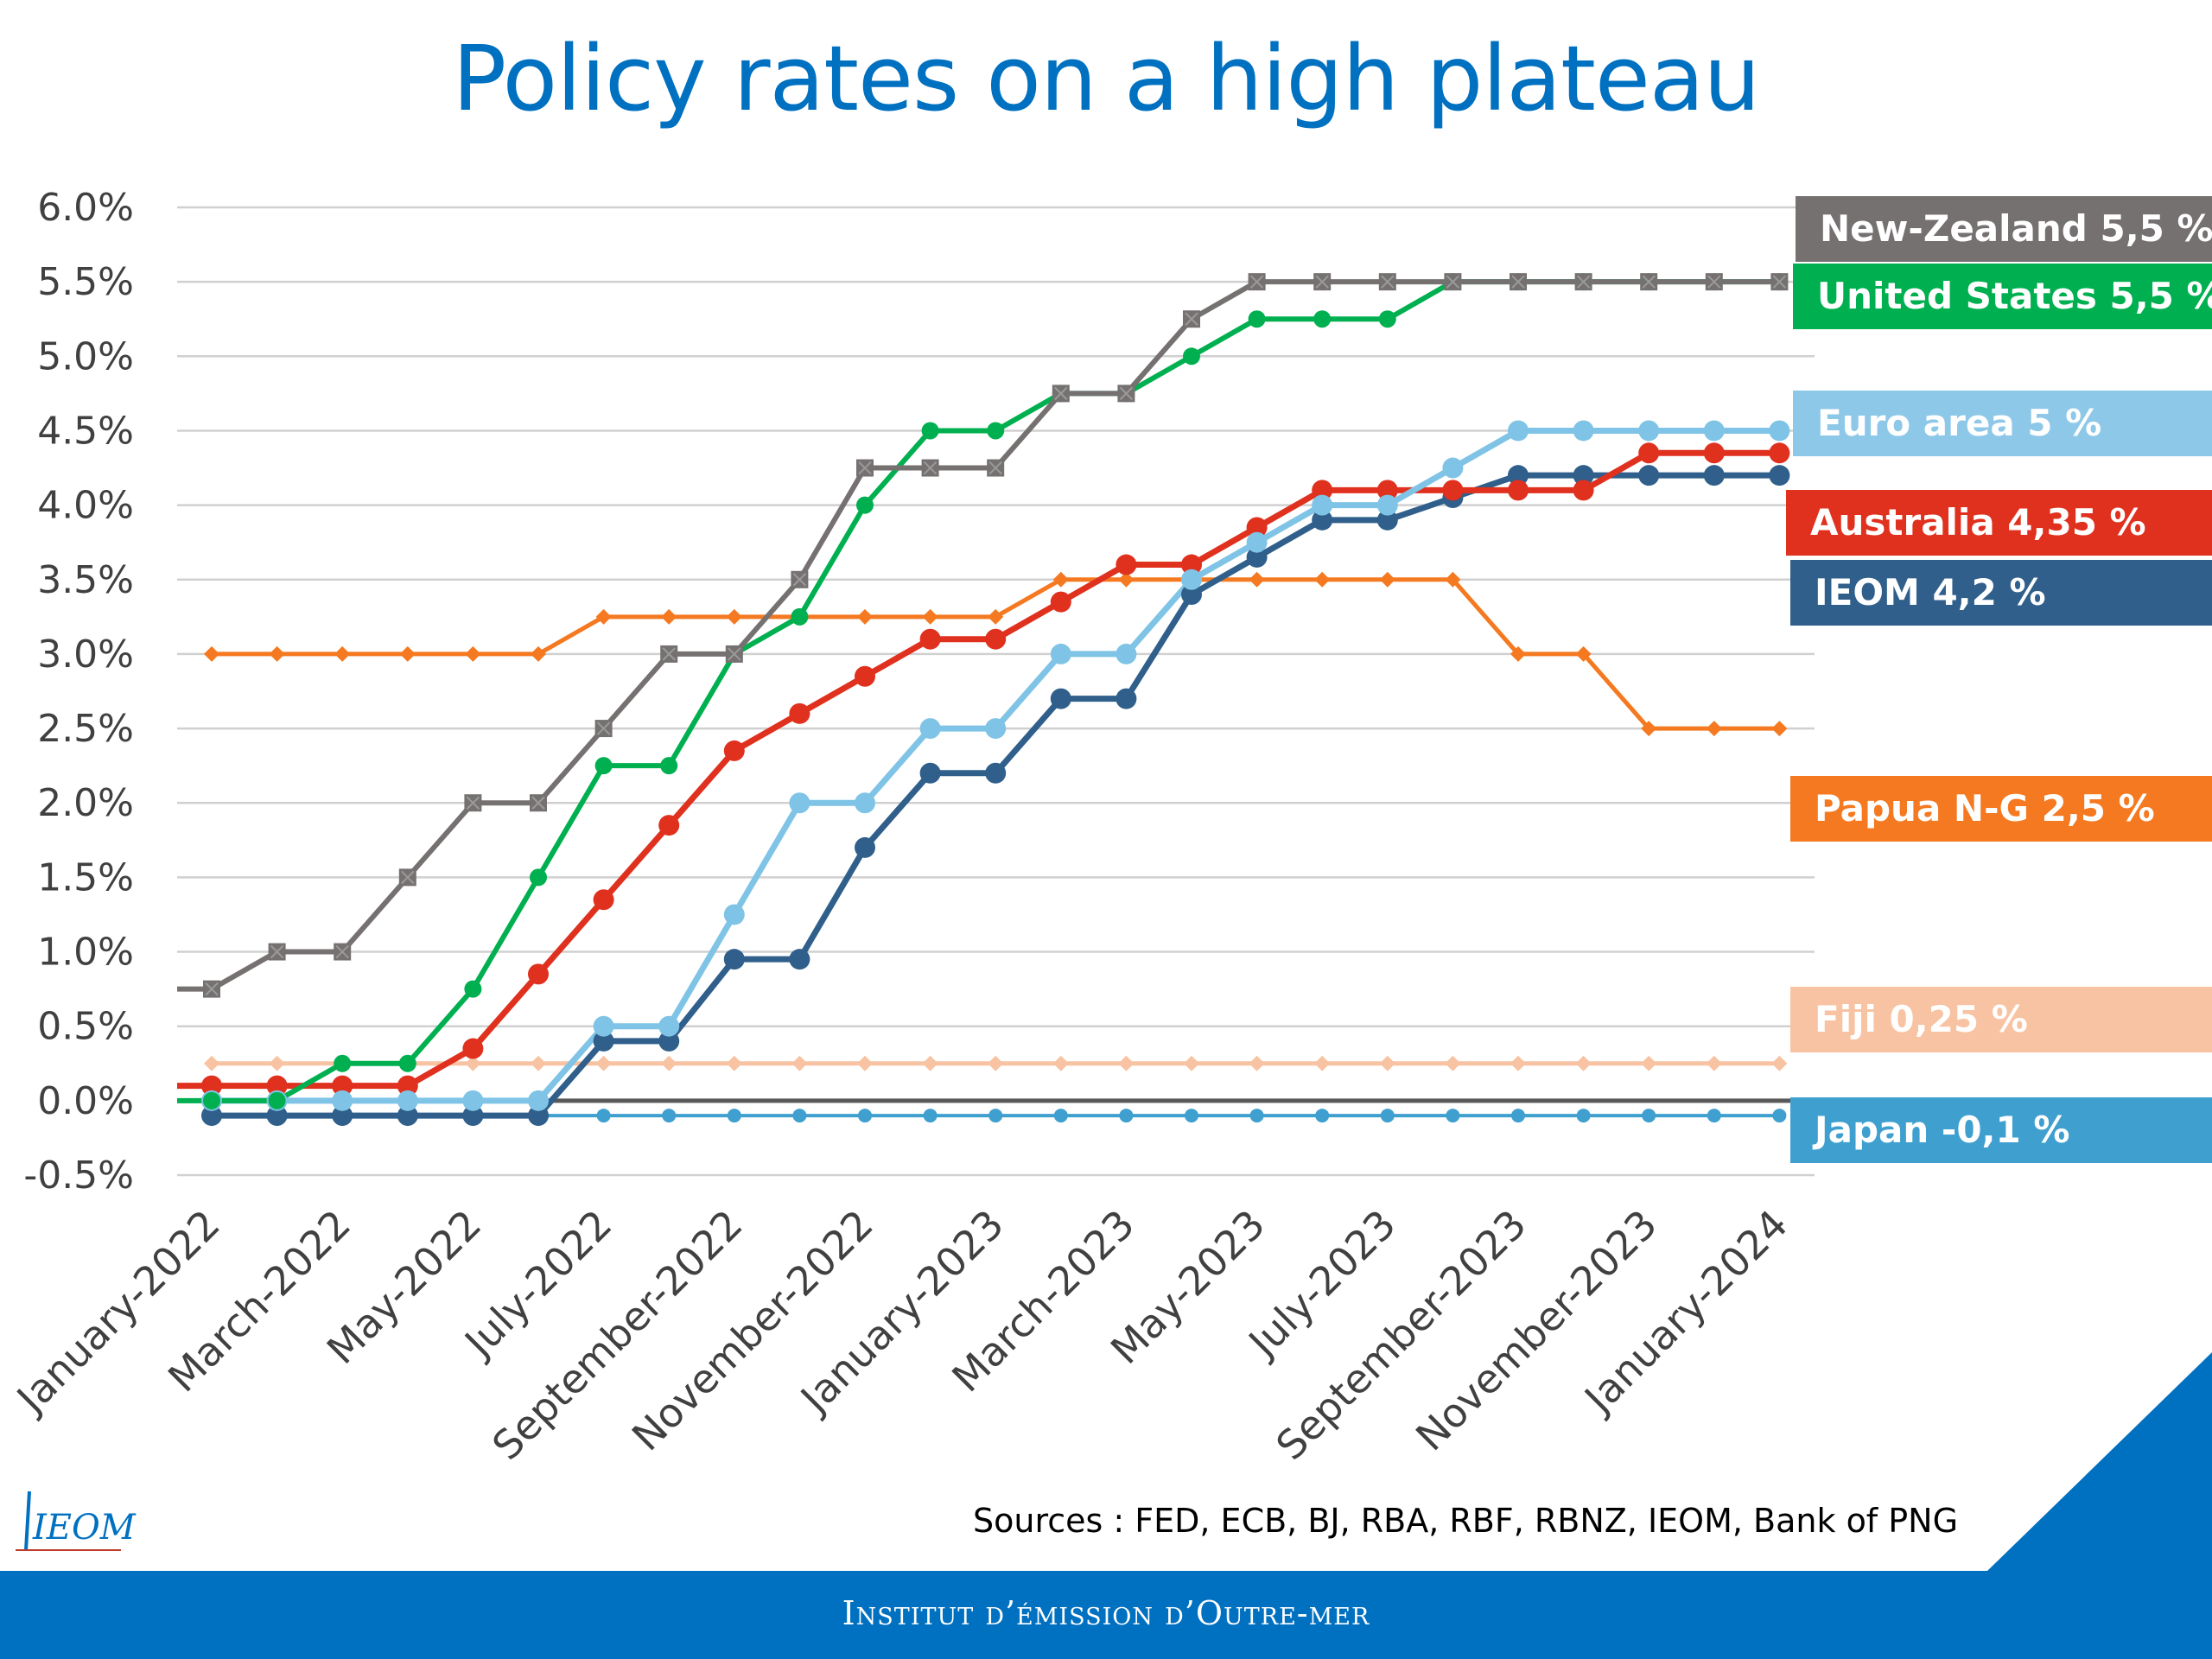 This screenshot has height=1659, width=2212. Describe the element at coordinates (85, 431) in the screenshot. I see `y-tick-label: 4.5%` at that location.